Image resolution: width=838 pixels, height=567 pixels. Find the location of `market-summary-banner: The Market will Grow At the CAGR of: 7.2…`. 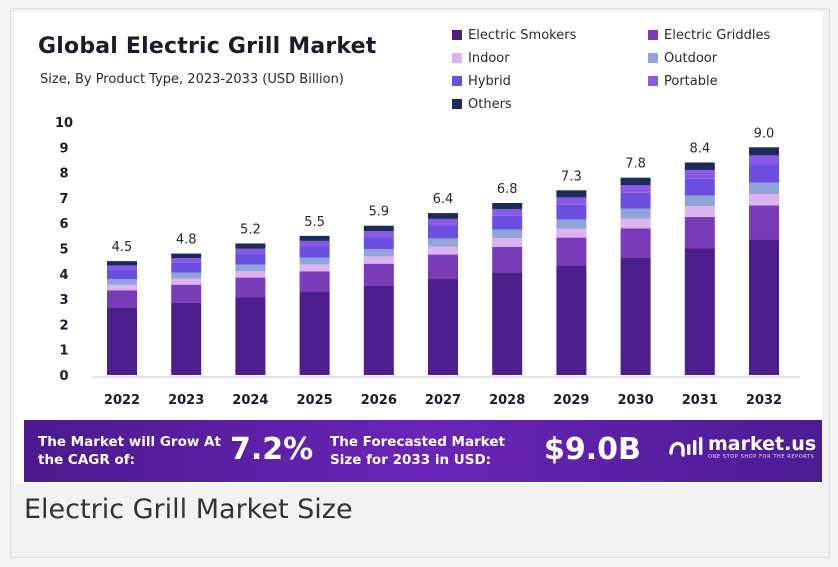

market-summary-banner: The Market will Grow At the CAGR of: 7.2… is located at coordinates (423, 451).